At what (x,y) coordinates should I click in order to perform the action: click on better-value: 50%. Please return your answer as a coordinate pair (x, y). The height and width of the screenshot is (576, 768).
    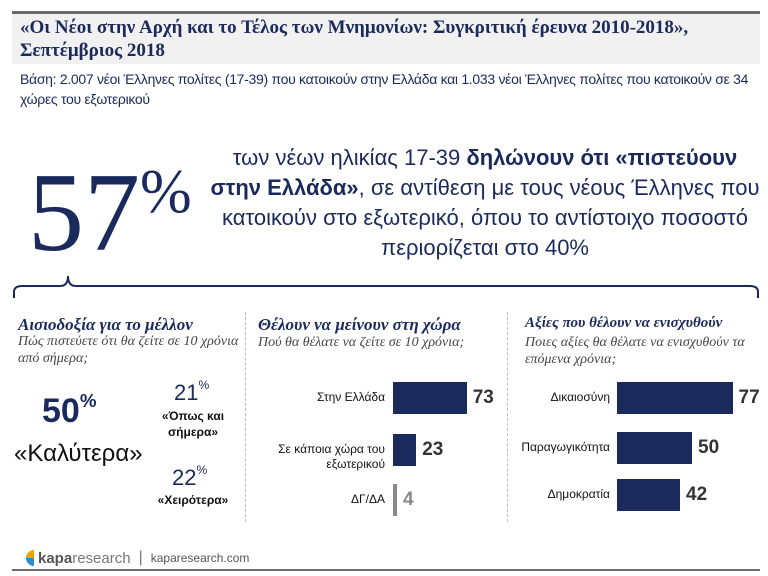
    Looking at the image, I should click on (69, 410).